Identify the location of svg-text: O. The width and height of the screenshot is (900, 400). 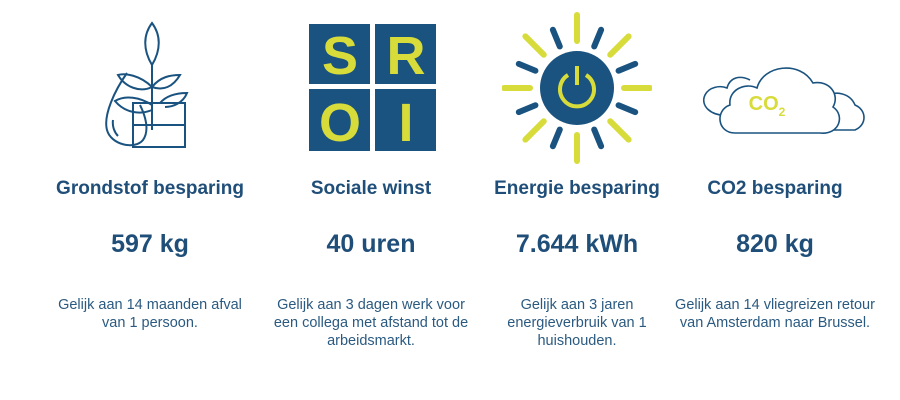
(340, 122).